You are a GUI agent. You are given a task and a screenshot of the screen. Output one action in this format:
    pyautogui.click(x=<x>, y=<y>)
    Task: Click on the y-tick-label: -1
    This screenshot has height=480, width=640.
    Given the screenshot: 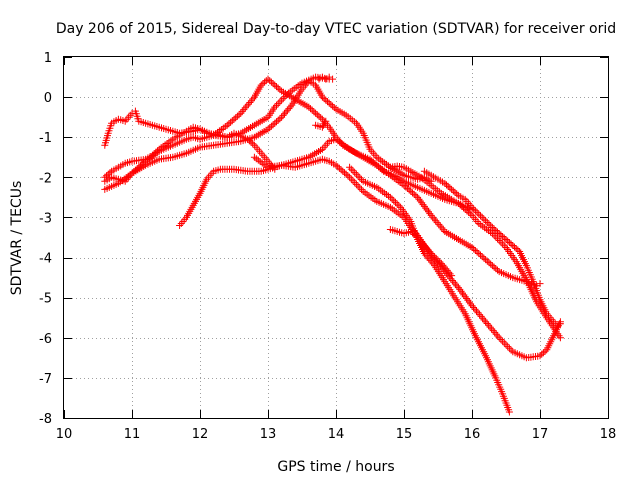 What is the action you would take?
    pyautogui.click(x=45, y=138)
    